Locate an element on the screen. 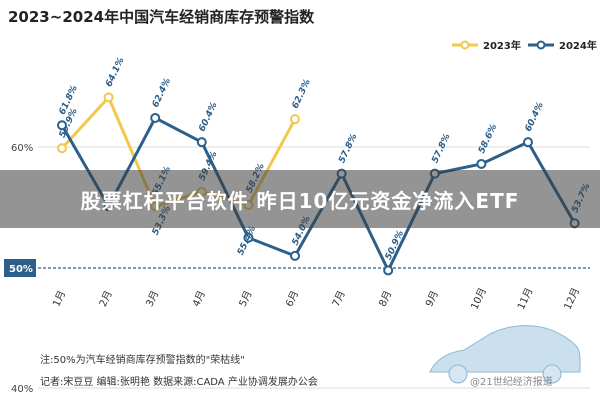 The height and width of the screenshot is (404, 600). car-illustration is located at coordinates (505, 349).